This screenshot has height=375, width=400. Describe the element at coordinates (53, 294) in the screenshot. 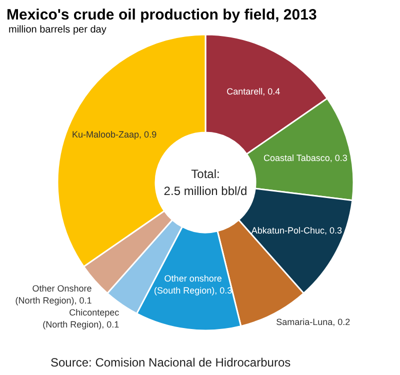

I see `slice-label: Other Onshore (North Region), 0.1` at that location.